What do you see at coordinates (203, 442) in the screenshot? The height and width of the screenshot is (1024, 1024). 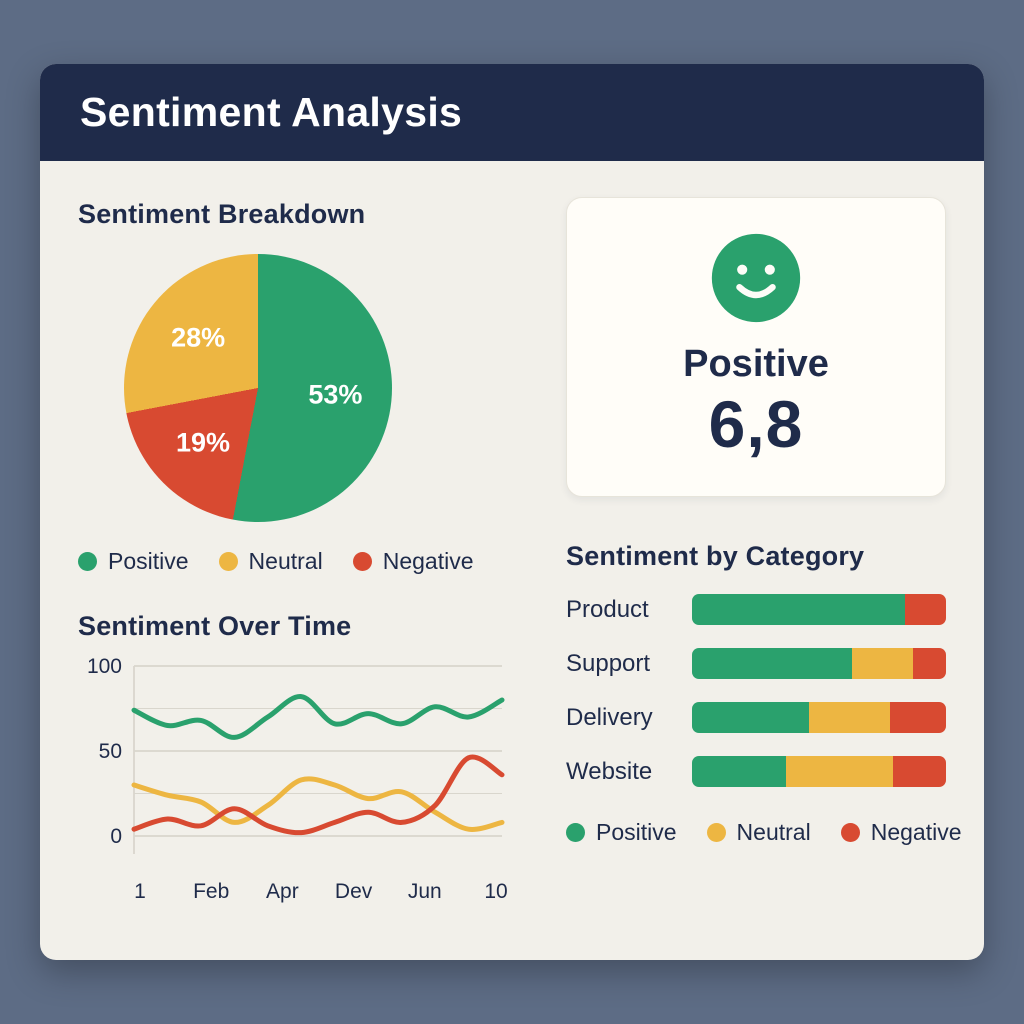 I see `pie-slice-label-negative: 19%` at bounding box center [203, 442].